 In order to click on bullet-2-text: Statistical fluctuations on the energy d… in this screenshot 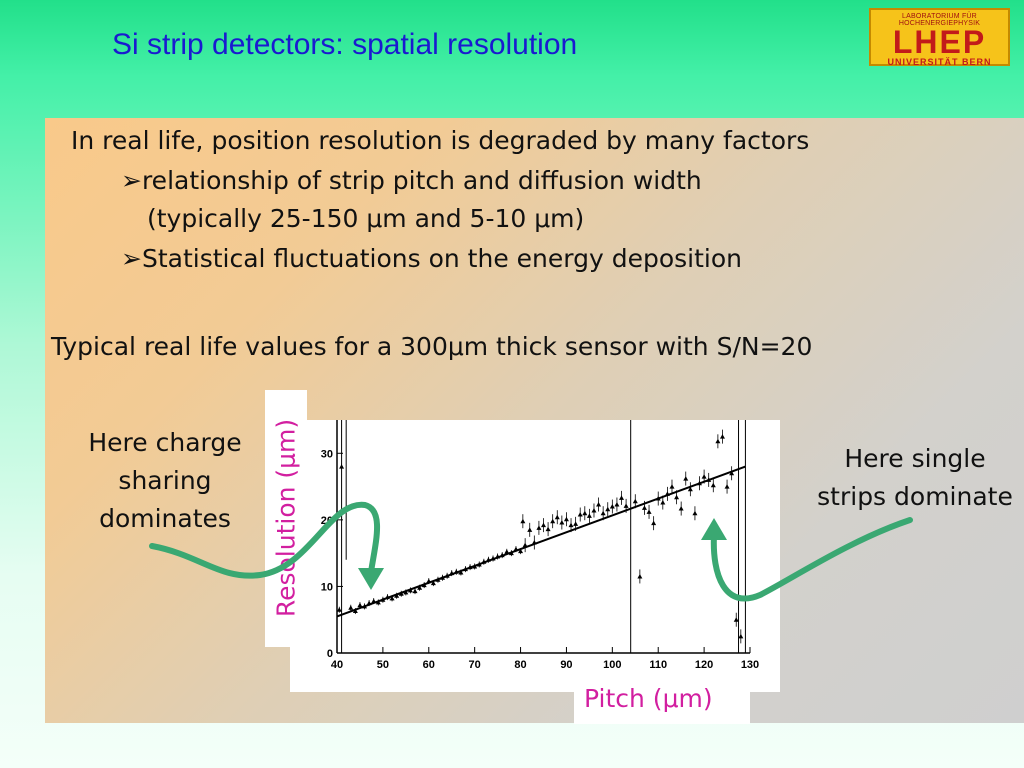, I will do `click(441, 258)`.